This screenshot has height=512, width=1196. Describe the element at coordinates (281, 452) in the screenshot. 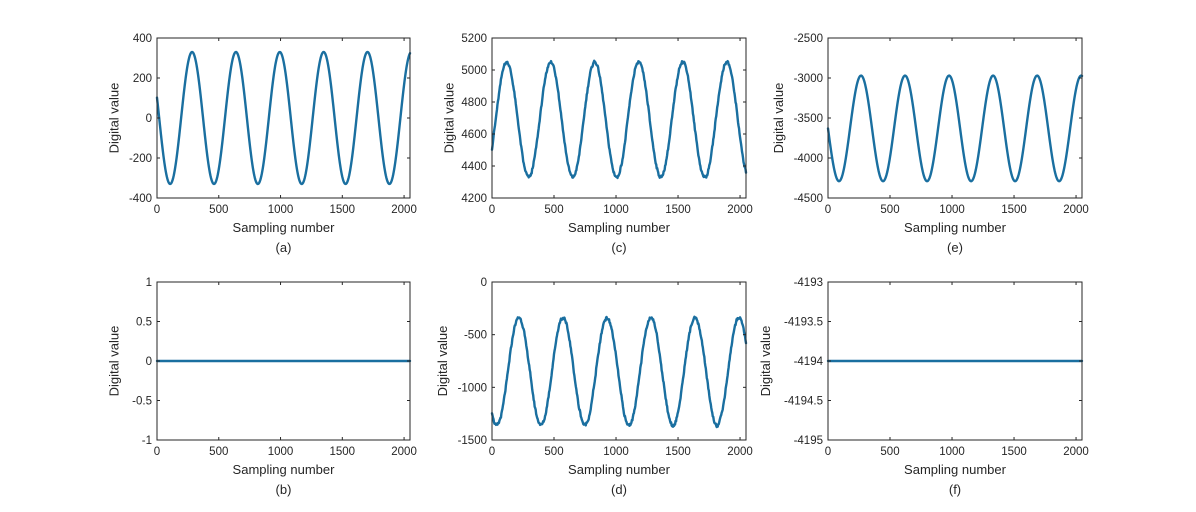

I see `x-tick-label-b: 1000` at that location.